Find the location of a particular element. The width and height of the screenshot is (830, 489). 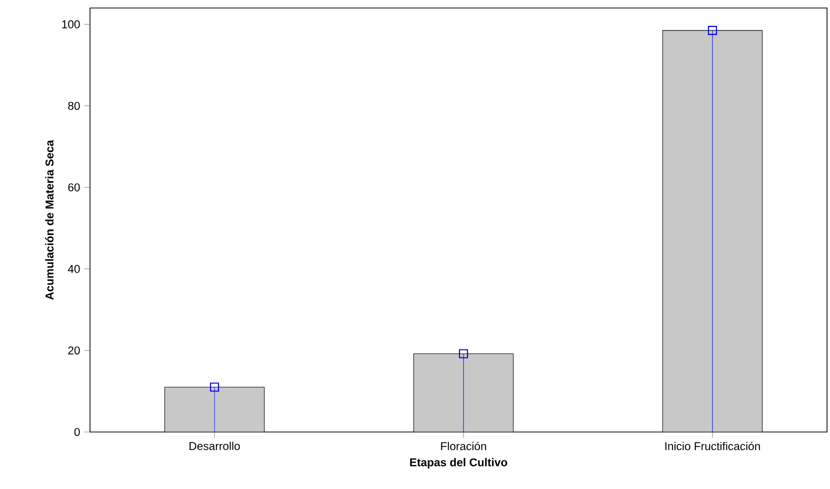

x-tick-label: Desarrollo is located at coordinates (215, 446).